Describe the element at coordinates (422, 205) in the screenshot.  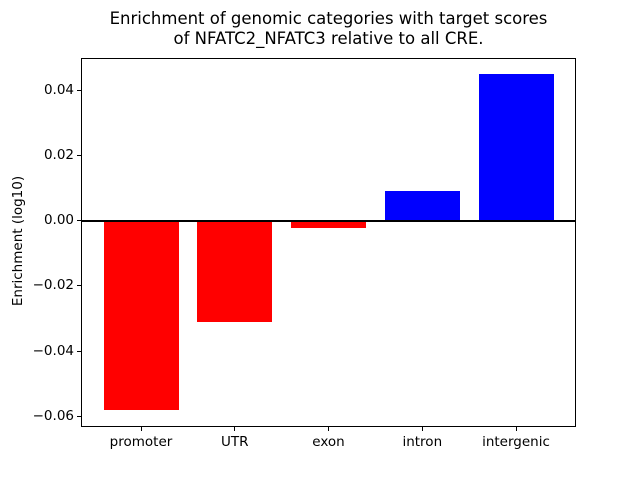
I see `bar-intron` at that location.